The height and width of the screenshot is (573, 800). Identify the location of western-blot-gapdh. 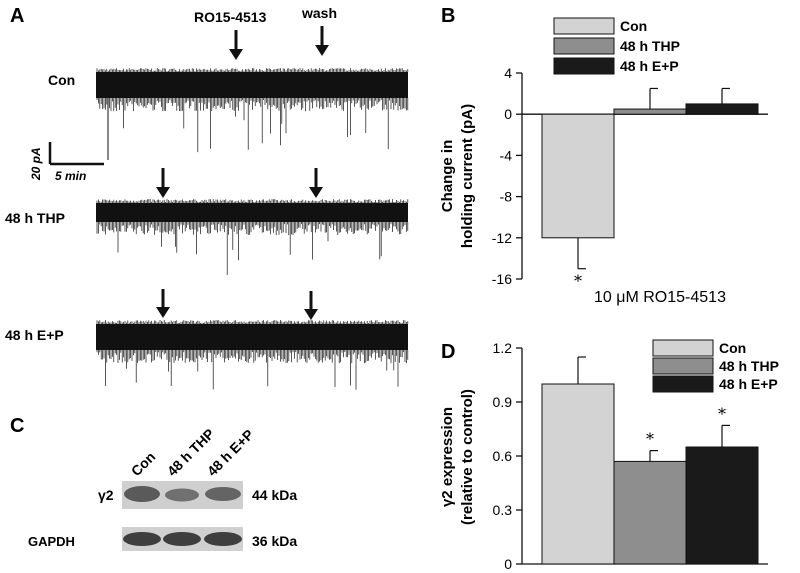
(182, 539).